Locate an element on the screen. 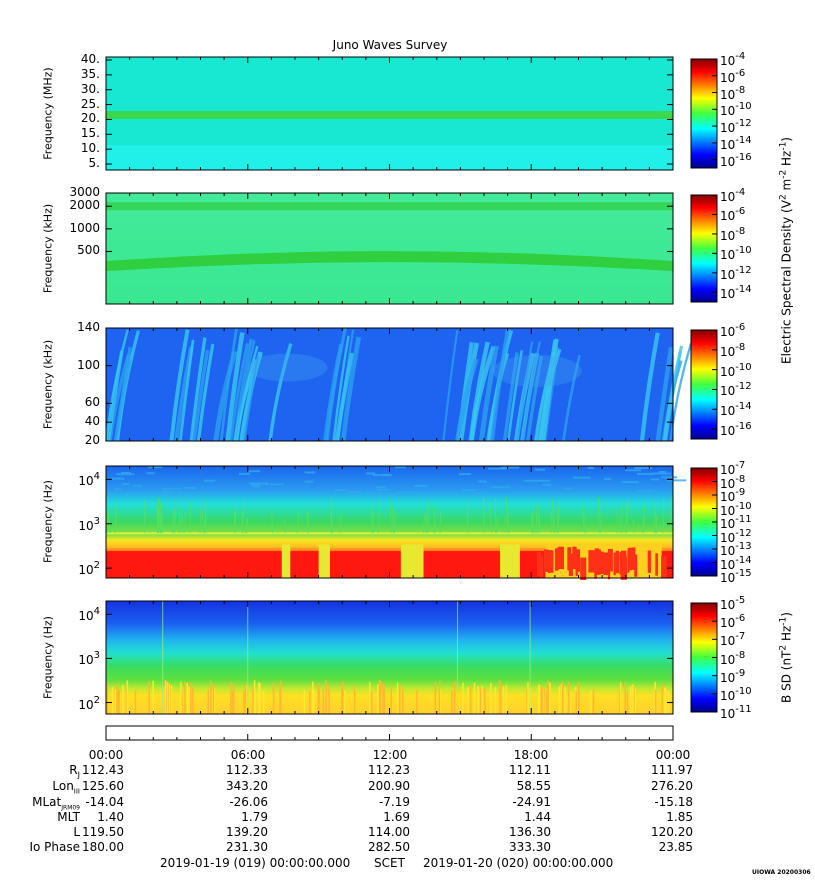 The width and height of the screenshot is (815, 880). colorbar-tick-label: 10⁻¹⁴ is located at coordinates (736, 563).